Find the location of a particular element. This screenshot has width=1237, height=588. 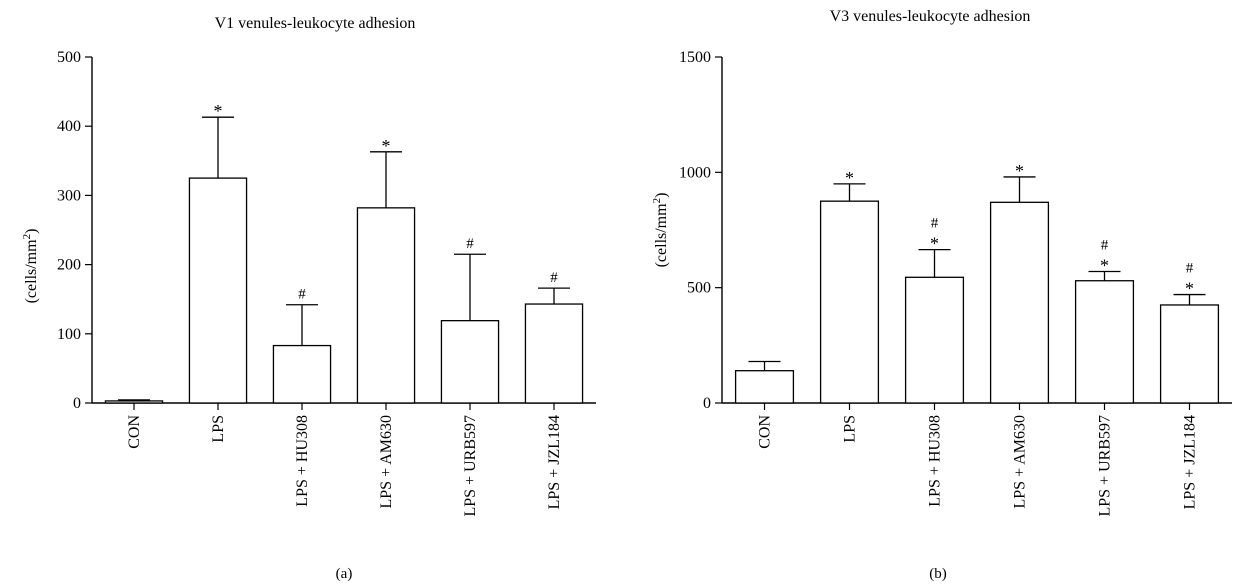

chart-title: V1 venules-leukocyte adhesion is located at coordinates (315, 23).